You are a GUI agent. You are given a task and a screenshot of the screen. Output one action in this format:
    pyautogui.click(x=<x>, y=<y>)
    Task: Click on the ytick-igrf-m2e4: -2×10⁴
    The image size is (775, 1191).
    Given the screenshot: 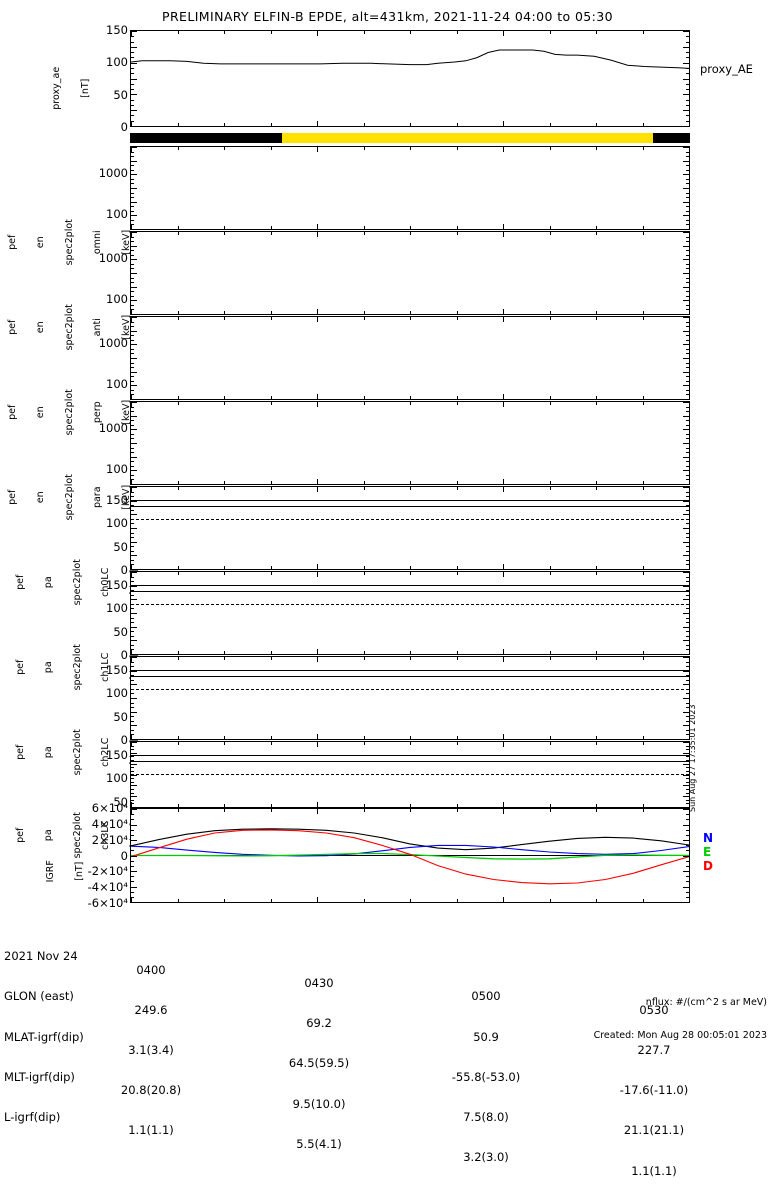 What is the action you would take?
    pyautogui.click(x=107, y=871)
    